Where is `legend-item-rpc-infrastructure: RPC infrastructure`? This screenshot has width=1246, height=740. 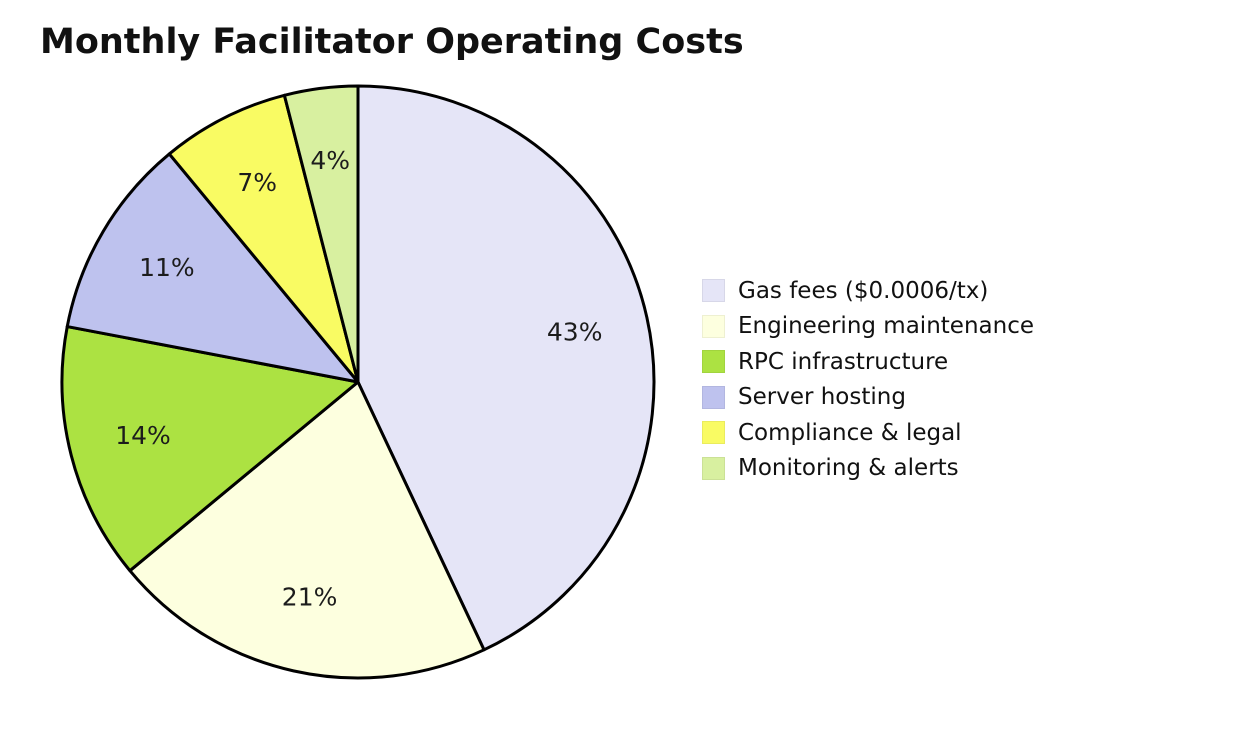
legend-item-rpc-infrastructure: RPC infrastructure is located at coordinates (868, 362).